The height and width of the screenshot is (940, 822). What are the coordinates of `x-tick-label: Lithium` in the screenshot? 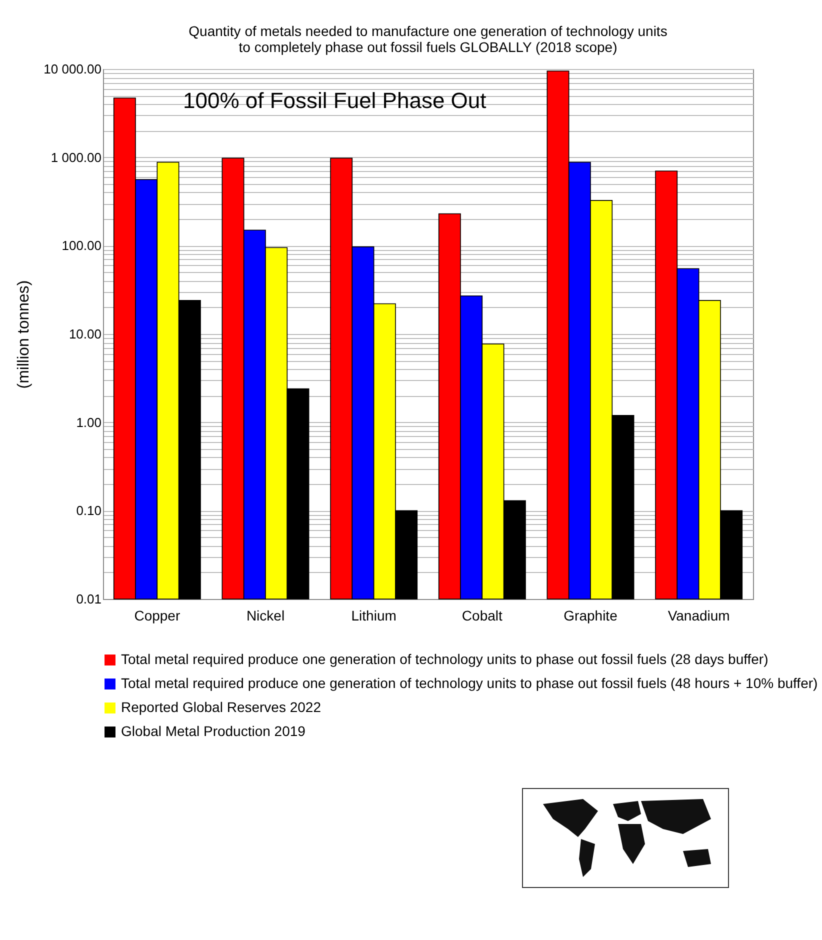 It's located at (373, 616).